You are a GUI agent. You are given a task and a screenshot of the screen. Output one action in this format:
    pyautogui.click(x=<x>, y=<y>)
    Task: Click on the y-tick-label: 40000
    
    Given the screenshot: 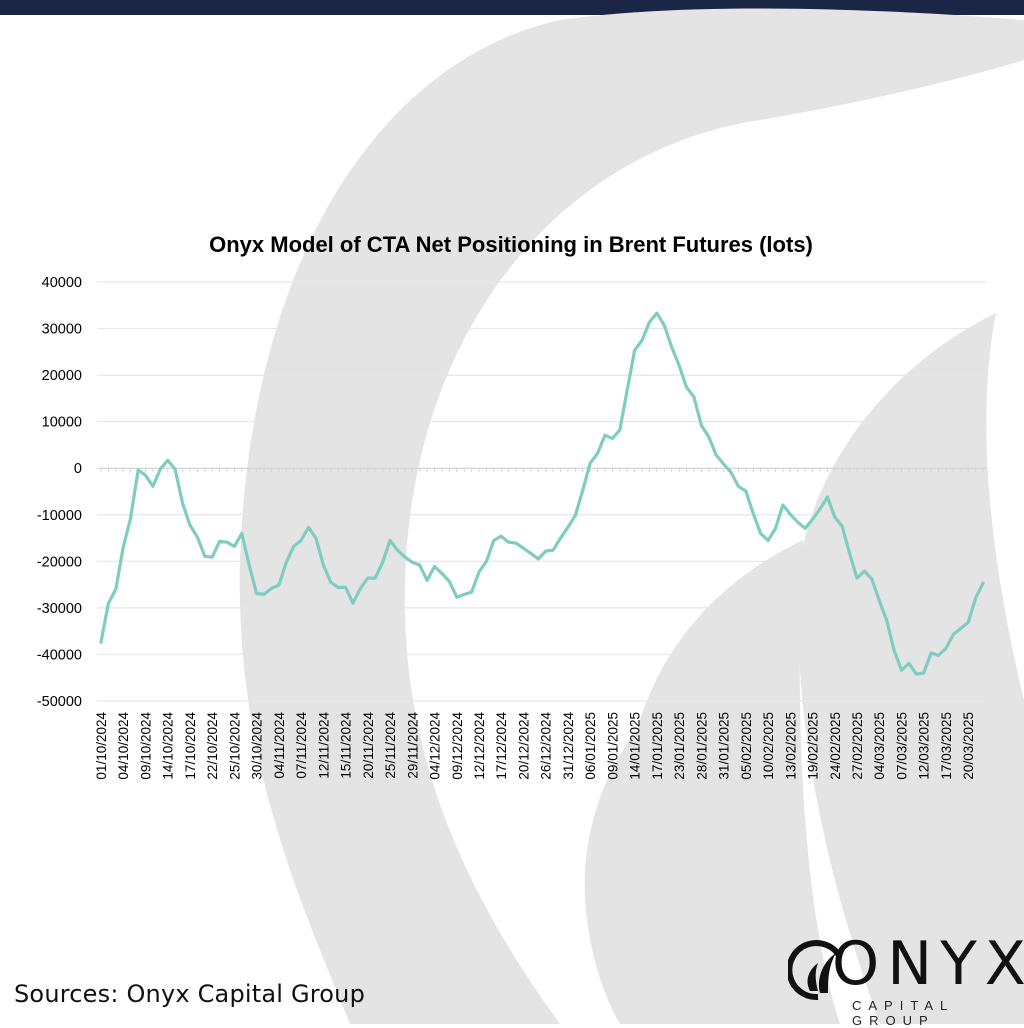 What is the action you would take?
    pyautogui.click(x=62, y=283)
    